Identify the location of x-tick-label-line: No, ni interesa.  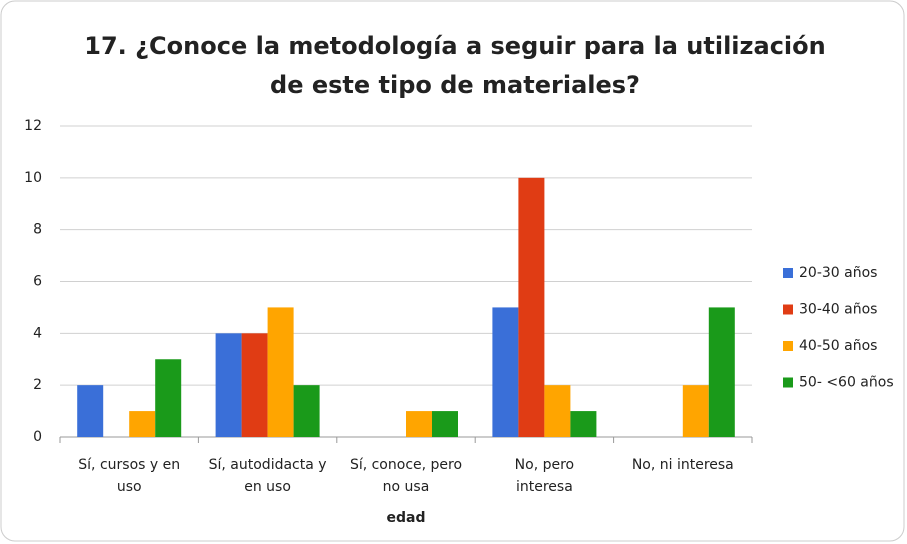
(683, 465).